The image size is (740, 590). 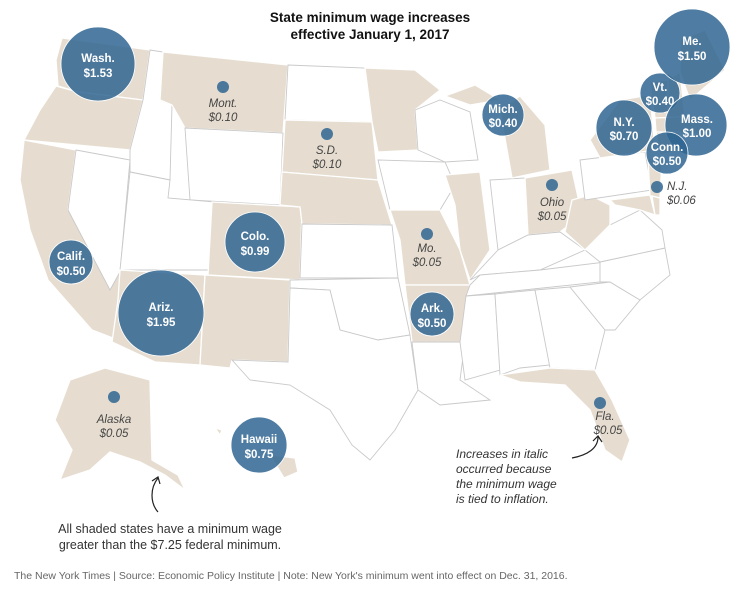 I want to click on map-subtitle: effective January 1, 2017, so click(x=370, y=34).